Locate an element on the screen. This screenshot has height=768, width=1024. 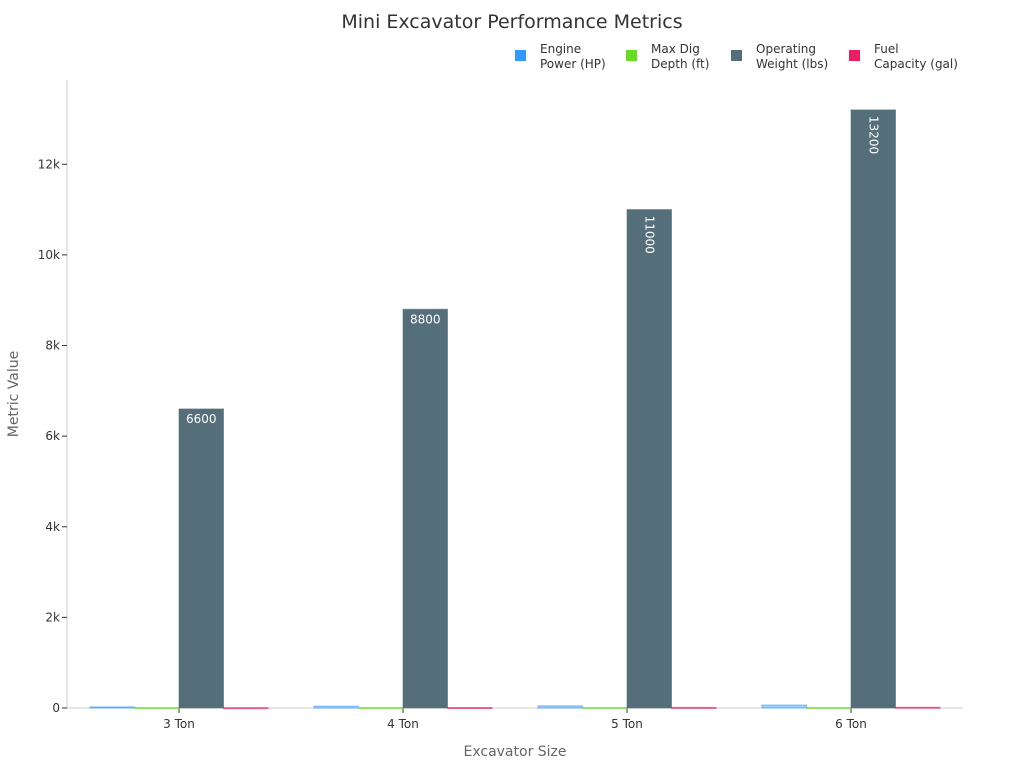
legend-label-line: Operating is located at coordinates (786, 49).